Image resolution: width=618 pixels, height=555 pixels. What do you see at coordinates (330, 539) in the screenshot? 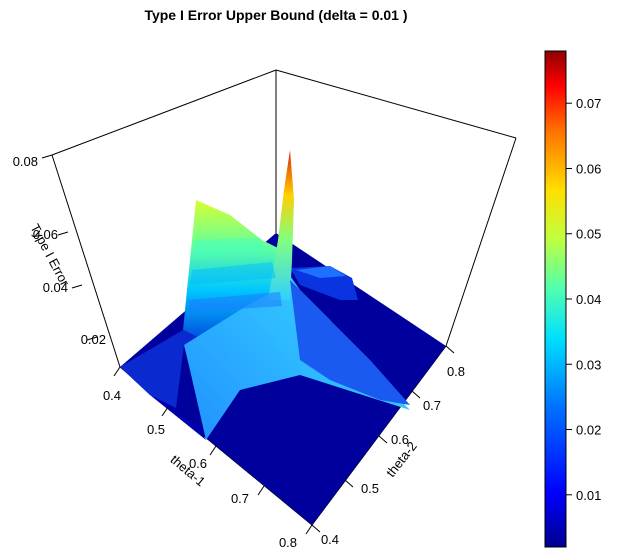
I see `y-tick-label: 0.4` at bounding box center [330, 539].